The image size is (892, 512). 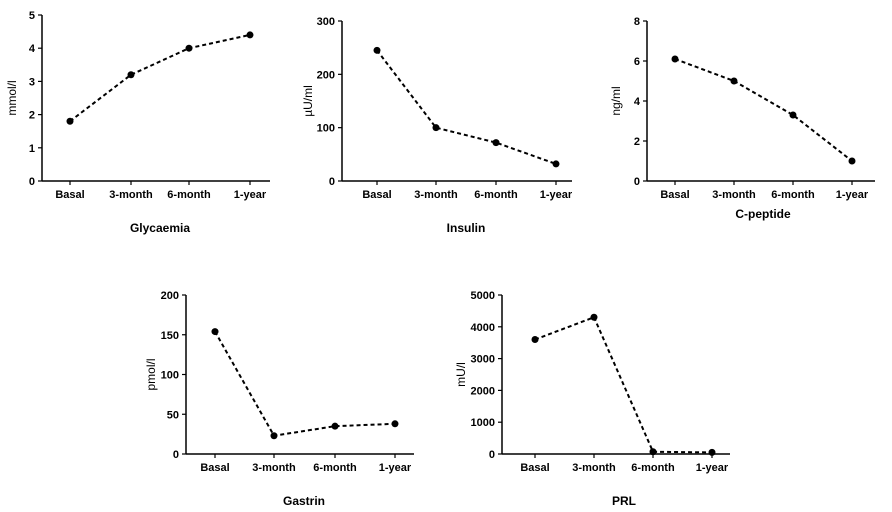 What do you see at coordinates (32, 16) in the screenshot?
I see `y-tick-label: 5` at bounding box center [32, 16].